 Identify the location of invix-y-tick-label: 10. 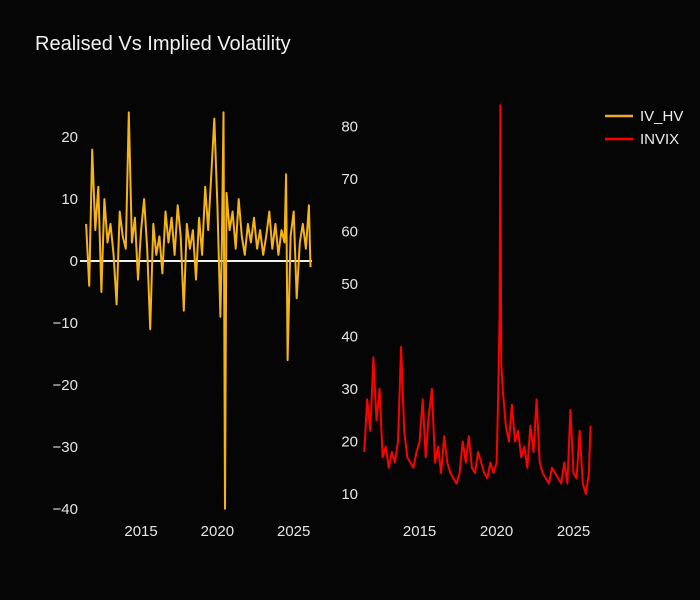
(349, 494).